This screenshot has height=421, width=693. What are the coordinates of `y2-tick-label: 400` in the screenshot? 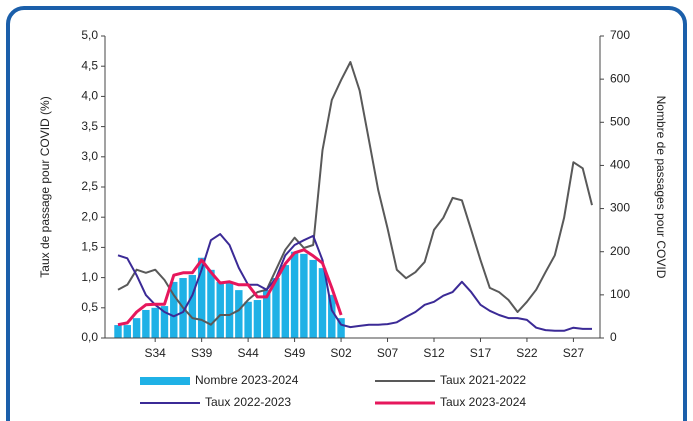 It's located at (620, 165).